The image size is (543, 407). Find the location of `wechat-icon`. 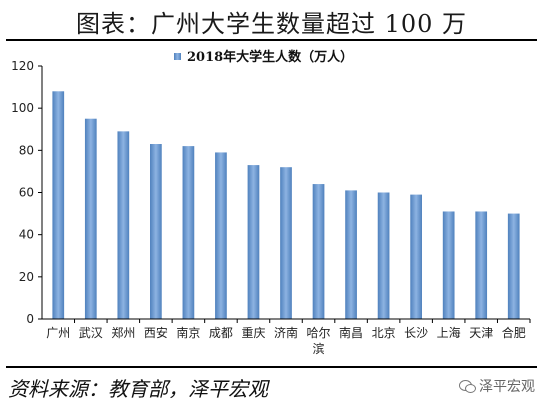

wechat-icon is located at coordinates (467, 386).